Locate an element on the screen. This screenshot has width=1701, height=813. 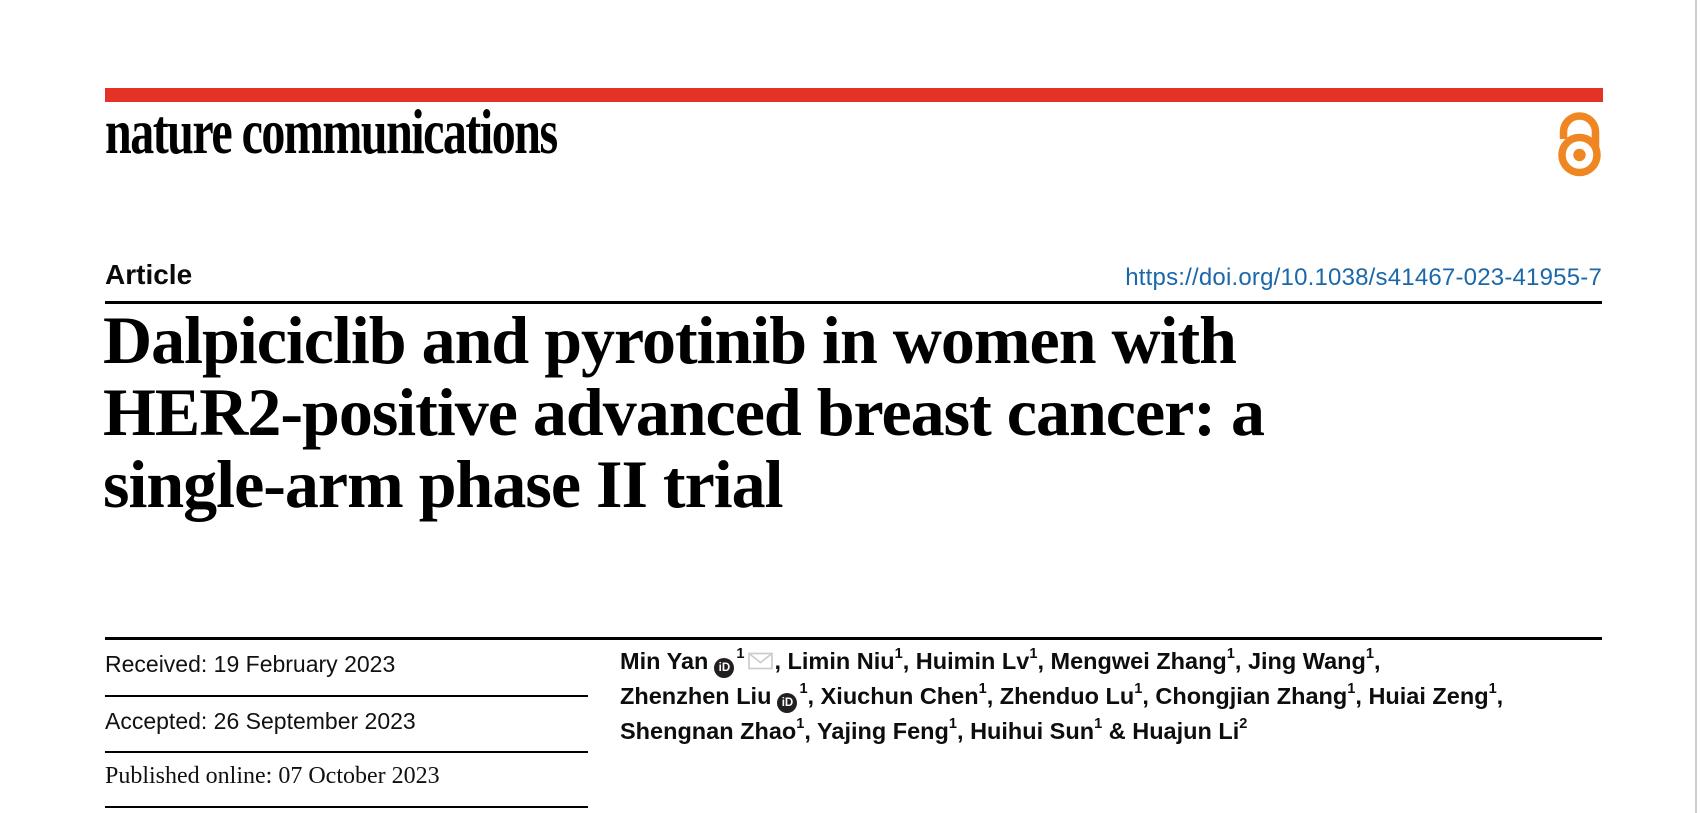
affiliation-superscript: 2 is located at coordinates (1243, 724).